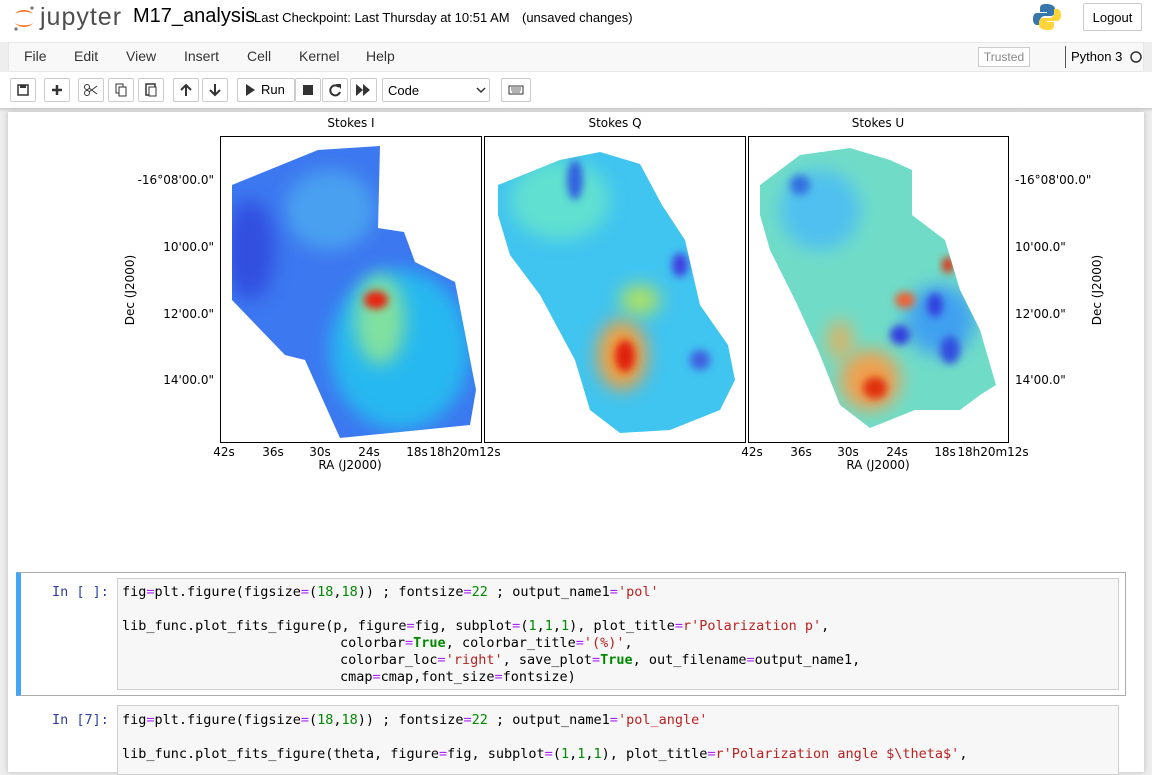 The height and width of the screenshot is (775, 1152). What do you see at coordinates (35, 56) in the screenshot?
I see `menu-item: File` at bounding box center [35, 56].